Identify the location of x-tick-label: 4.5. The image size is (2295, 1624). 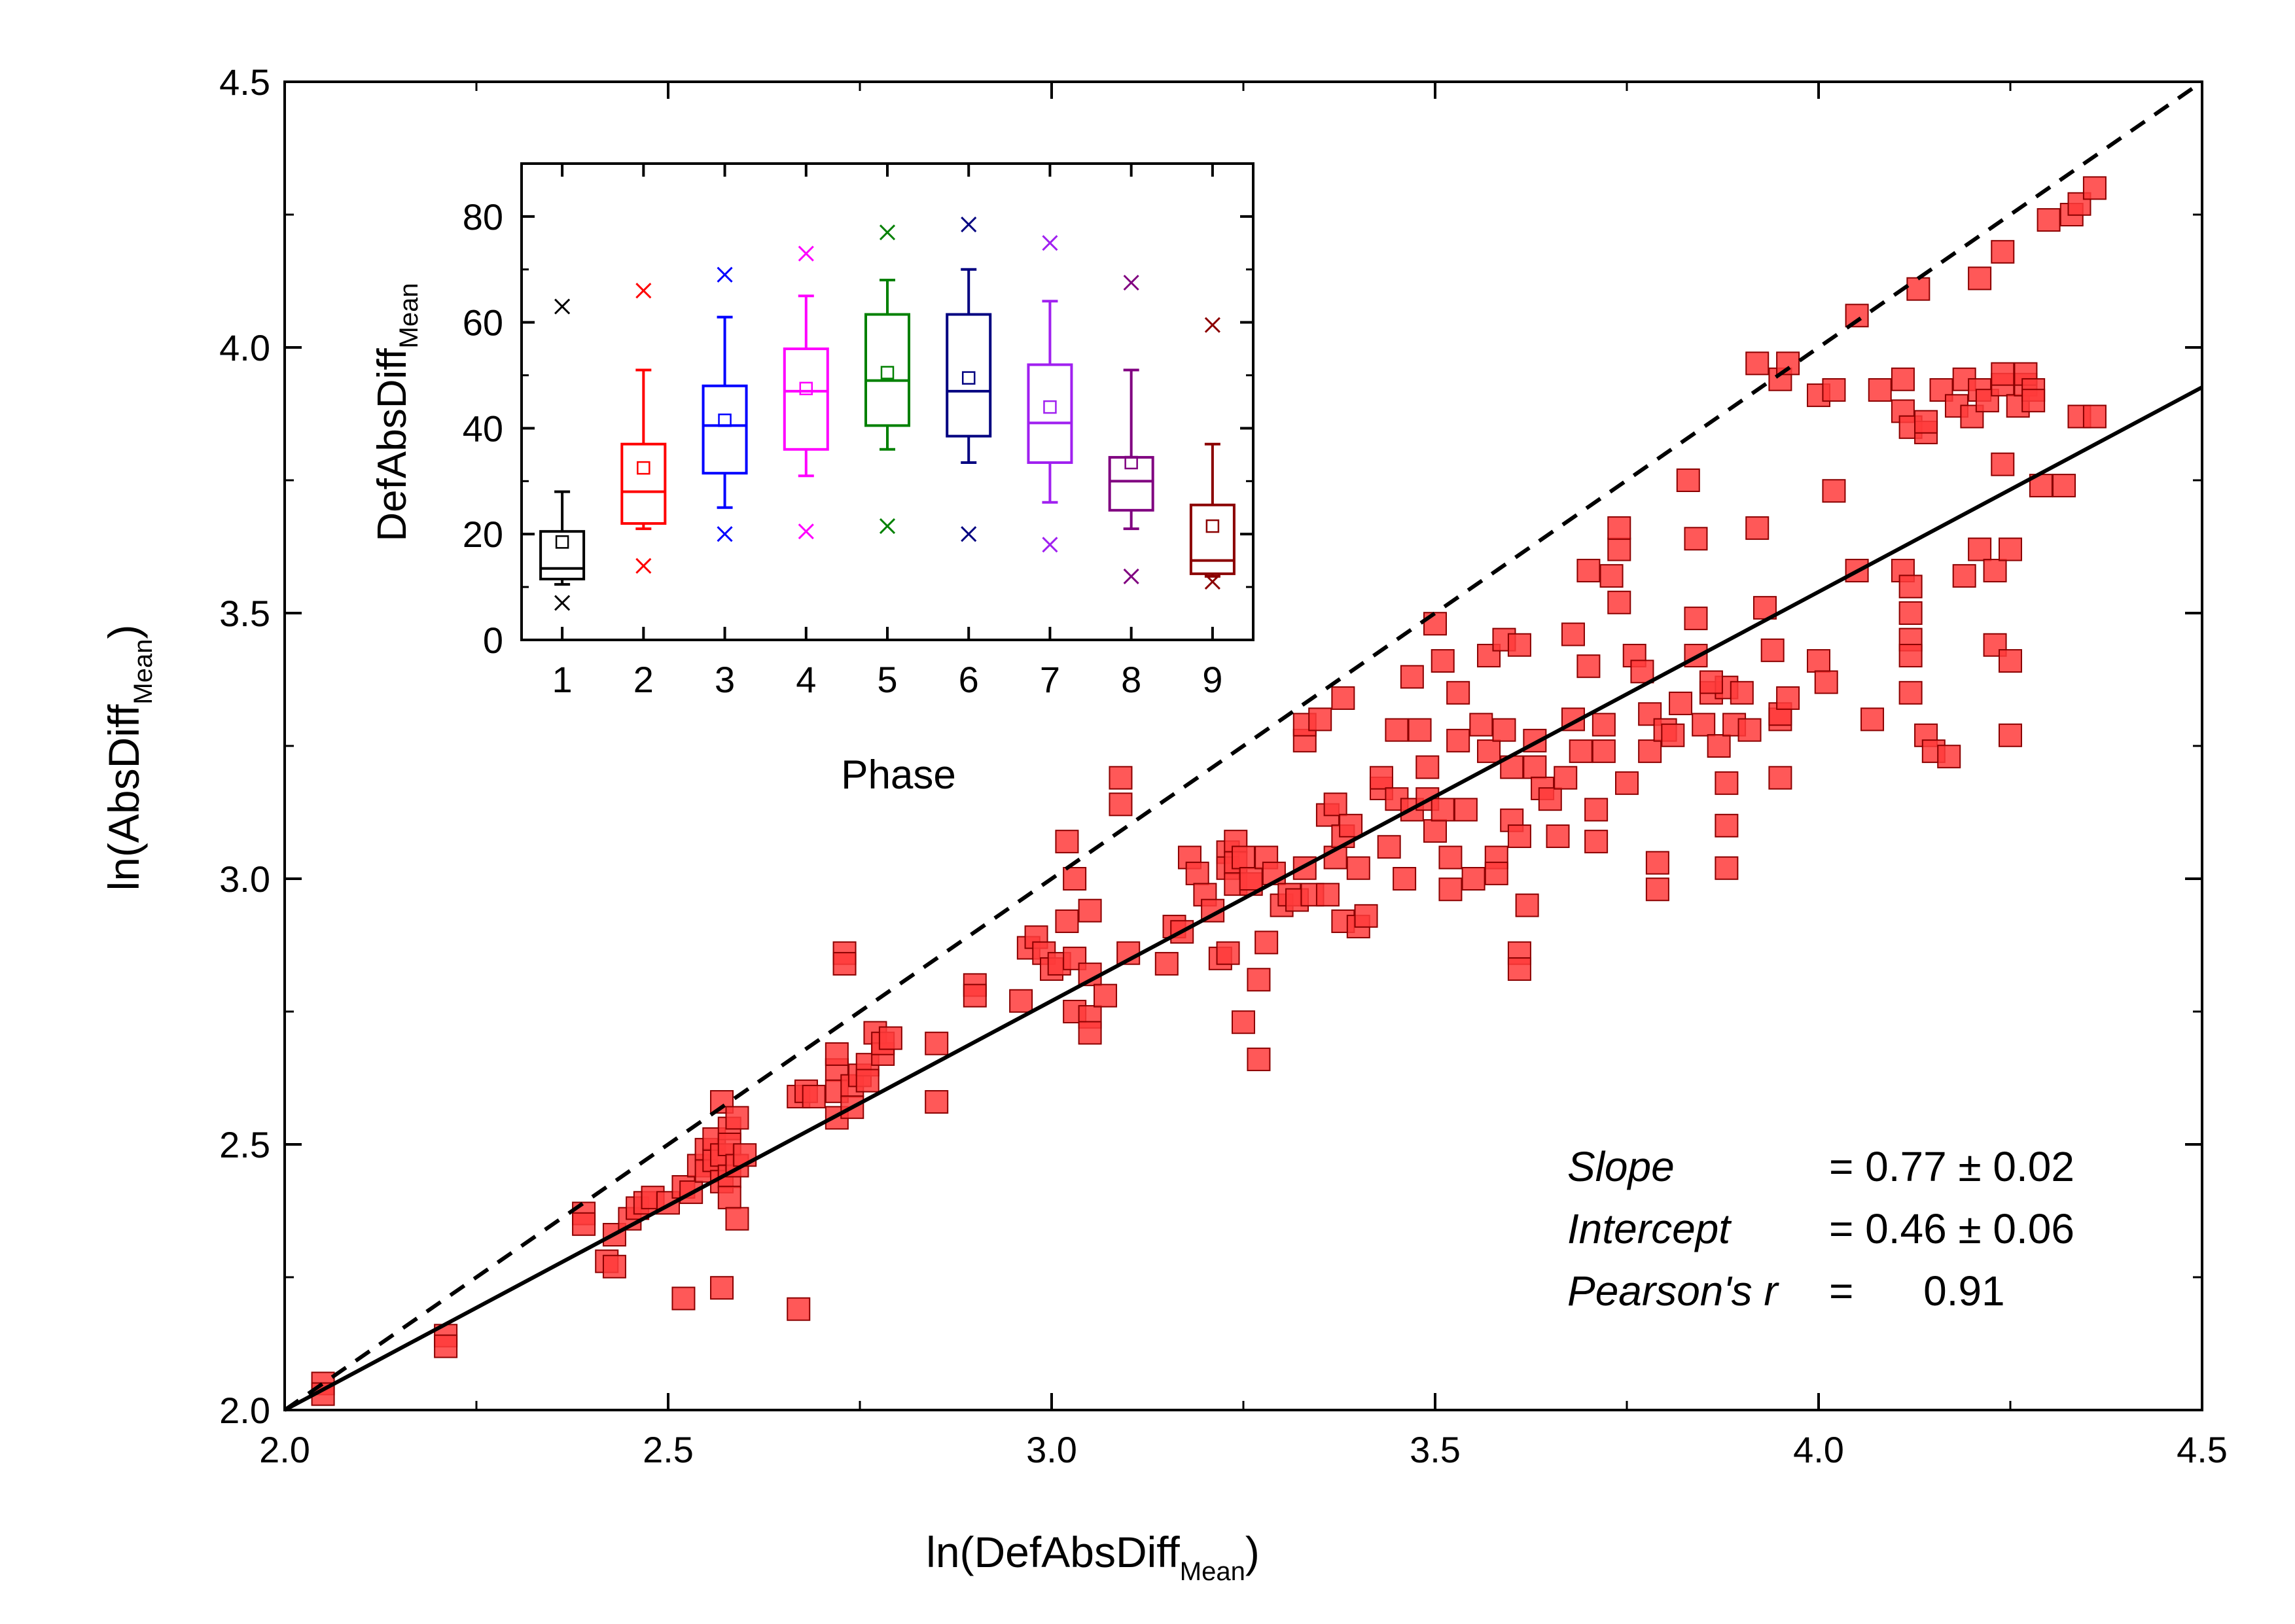
(2202, 1449).